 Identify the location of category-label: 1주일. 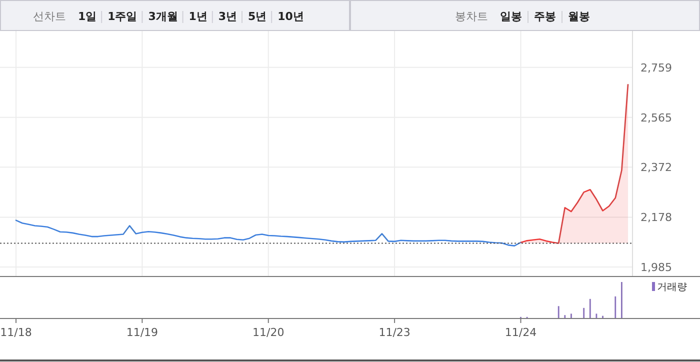
(123, 16).